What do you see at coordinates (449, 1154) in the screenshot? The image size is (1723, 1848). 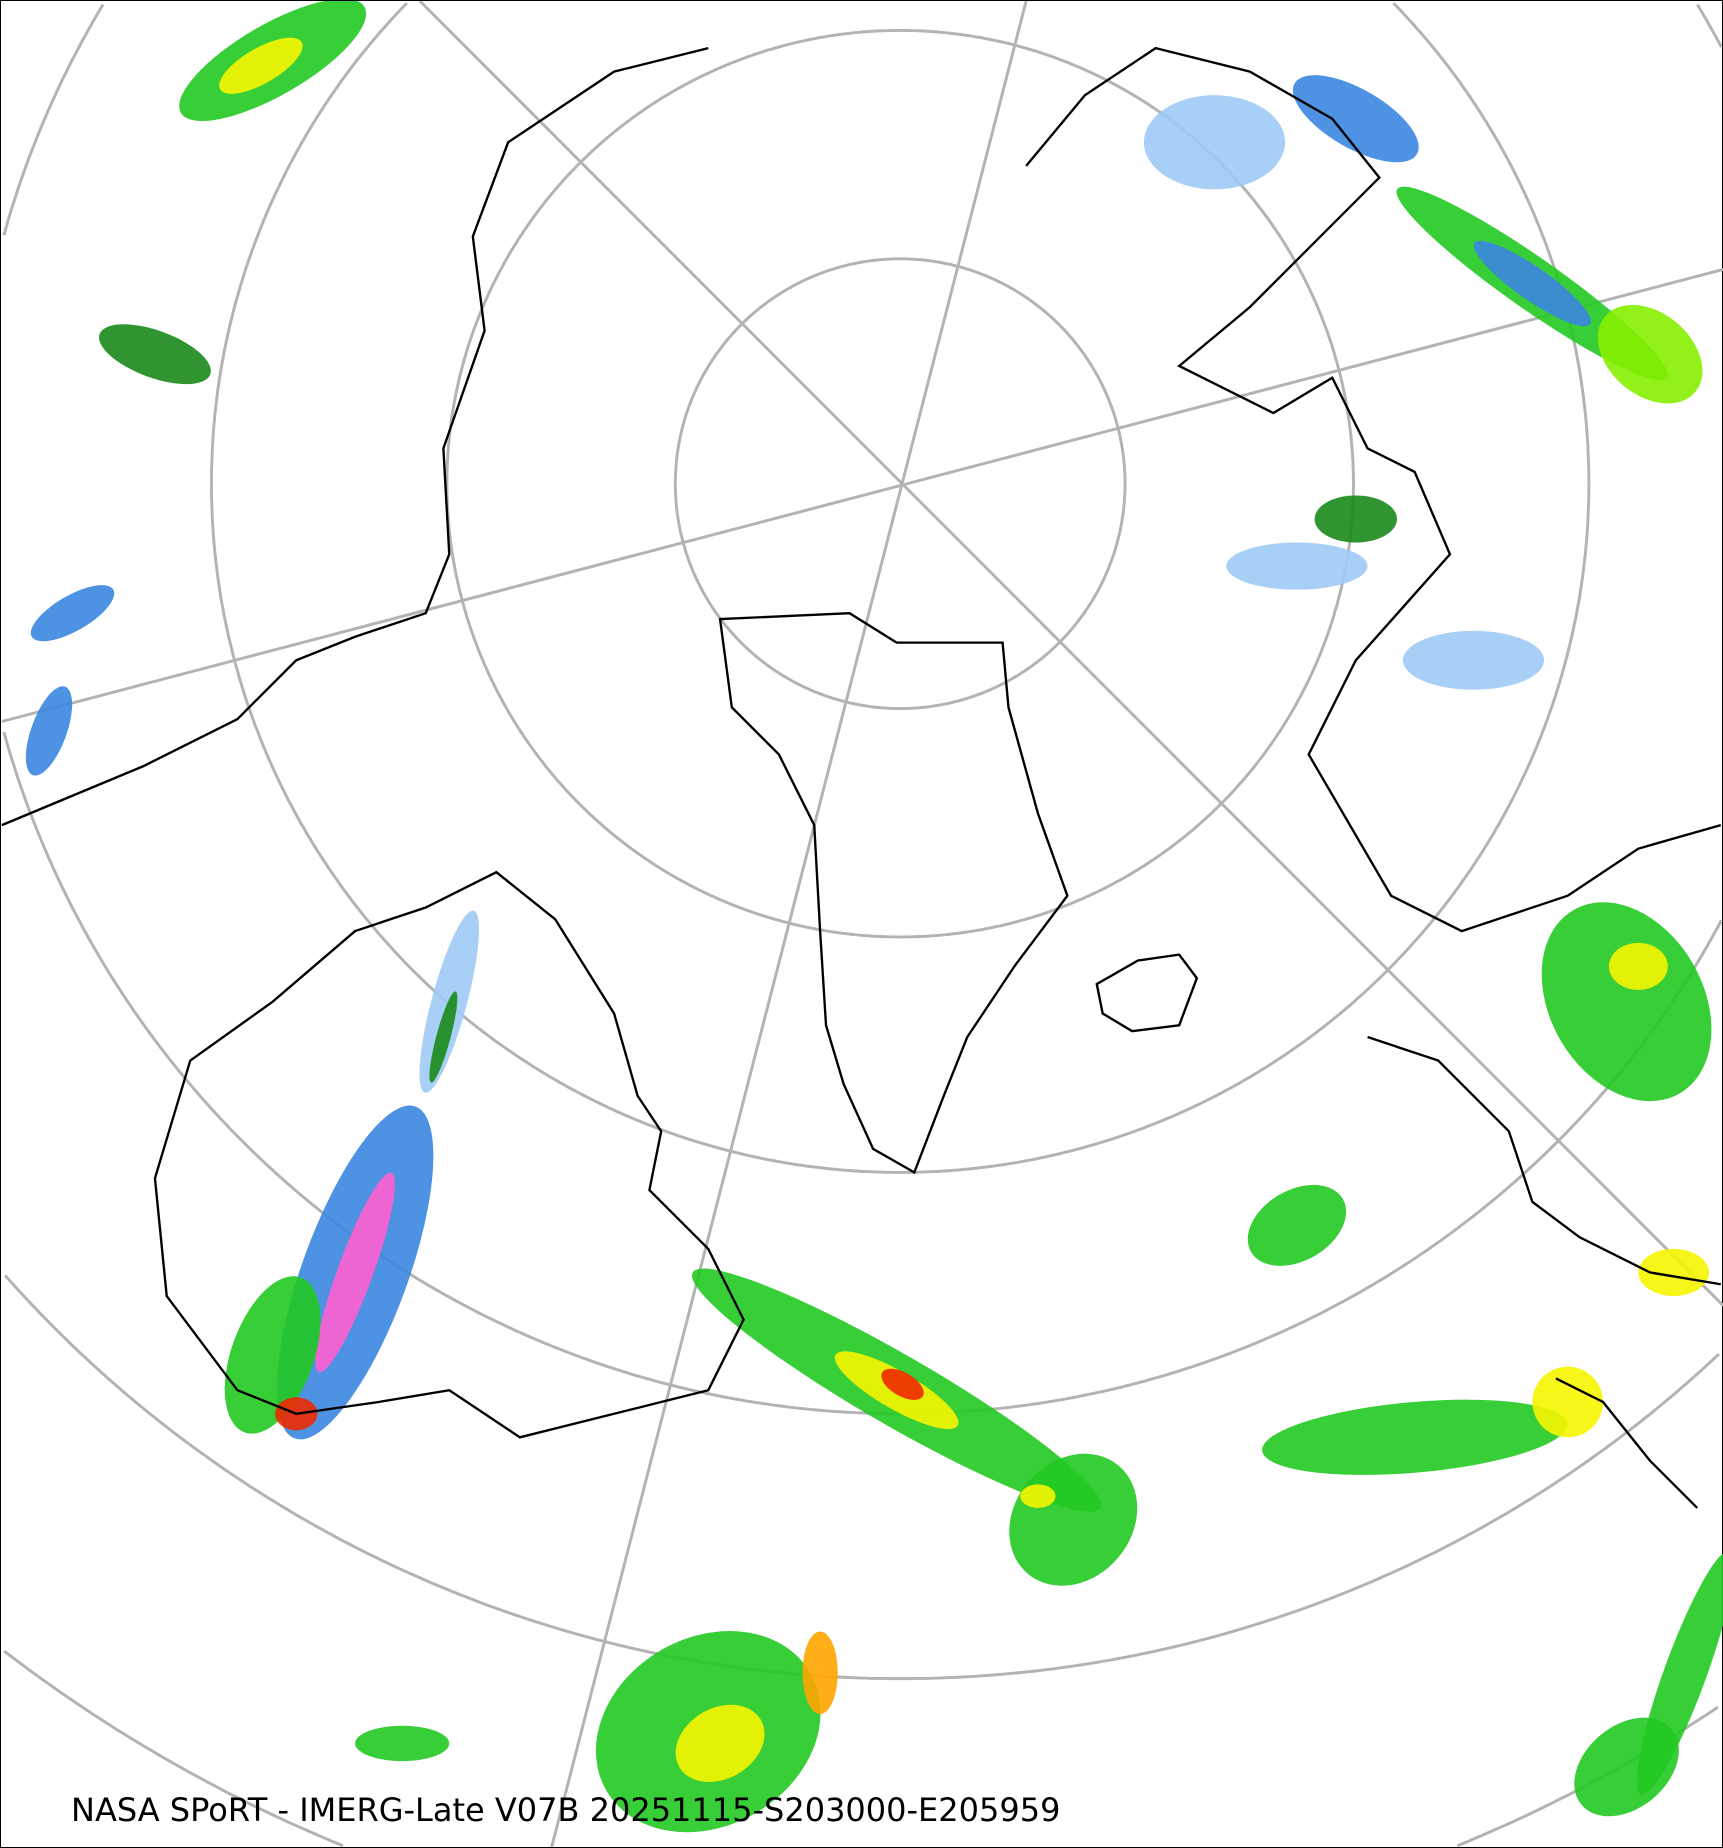 I see `canada-coast` at bounding box center [449, 1154].